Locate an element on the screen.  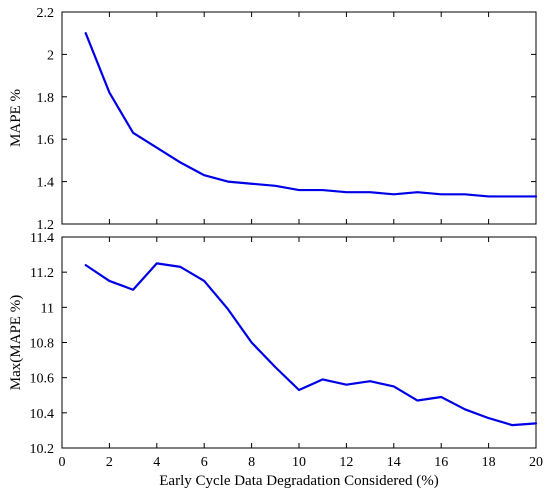
panel-2-ytick-label: 11.2 is located at coordinates (42, 273).